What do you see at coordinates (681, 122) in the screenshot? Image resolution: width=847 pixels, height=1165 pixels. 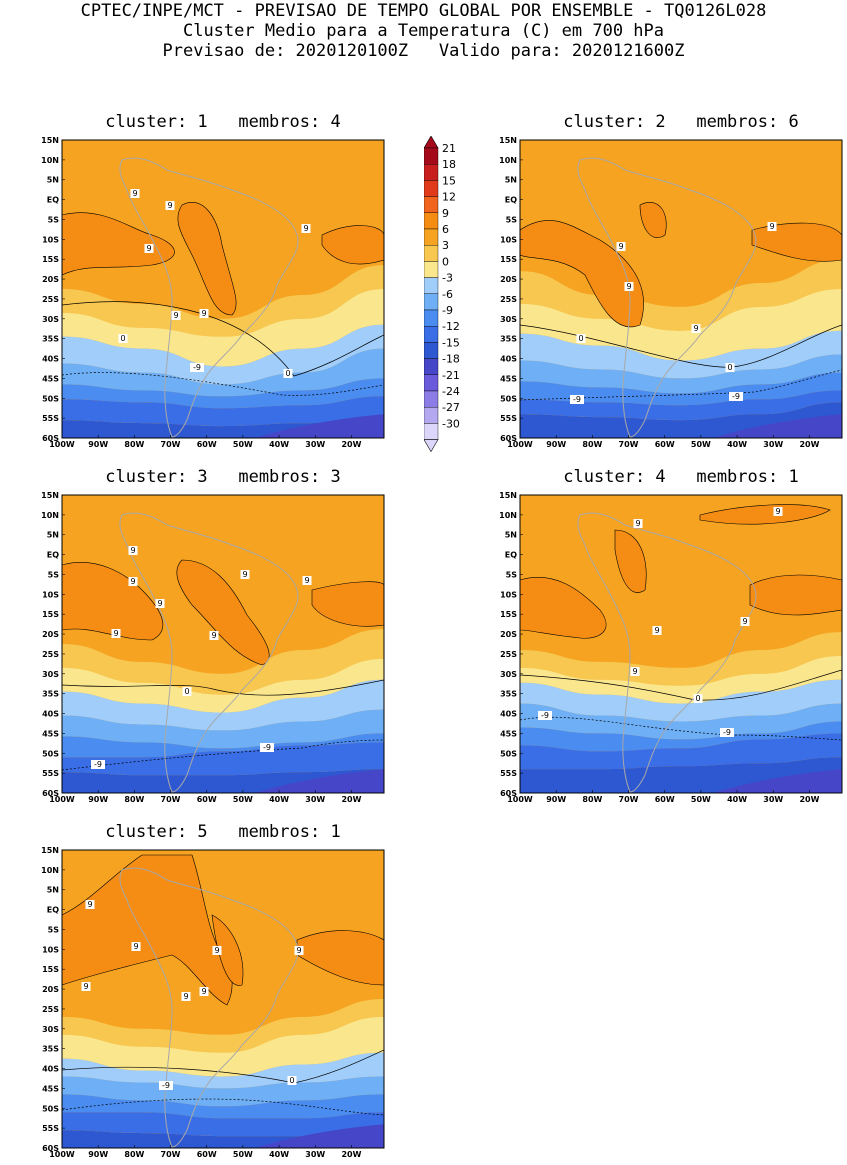 I see `cluster-2-title: cluster: 2 membros: 6` at bounding box center [681, 122].